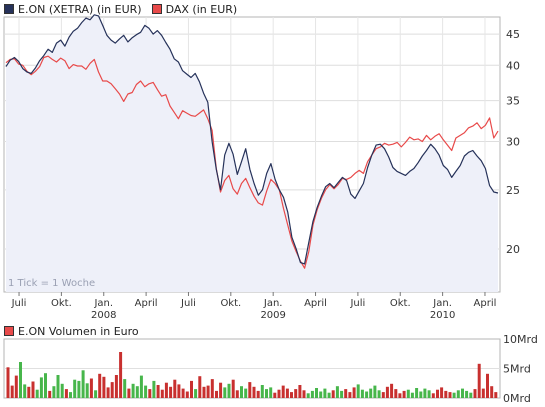 The width and height of the screenshot is (545, 407). Describe the element at coordinates (517, 369) in the screenshot. I see `volume-y-tick-label: 5Mrd` at that location.